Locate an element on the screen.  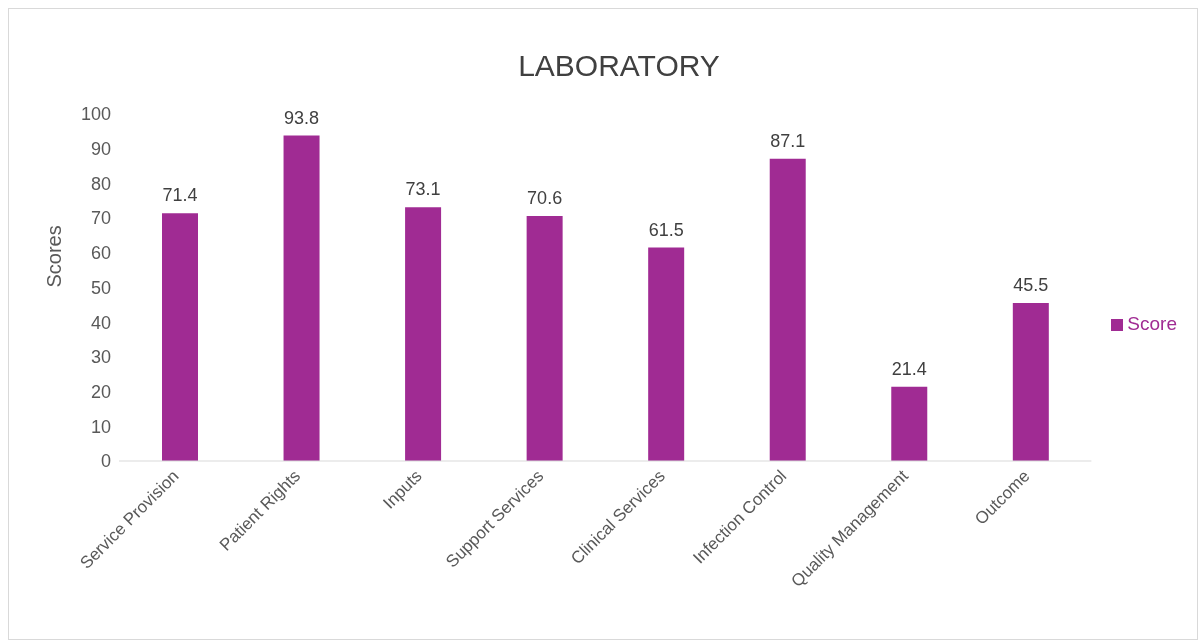
y-tick-label: 100 is located at coordinates (95, 114).